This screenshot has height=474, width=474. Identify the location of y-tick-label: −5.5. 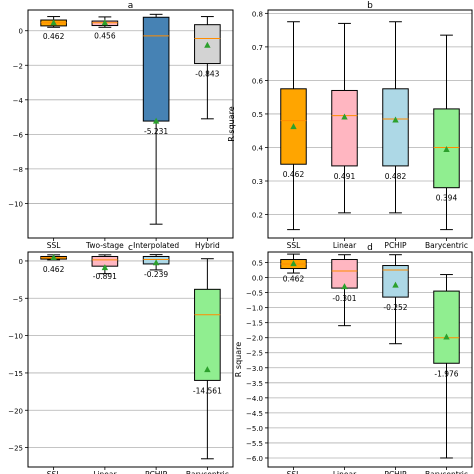
(254, 444).